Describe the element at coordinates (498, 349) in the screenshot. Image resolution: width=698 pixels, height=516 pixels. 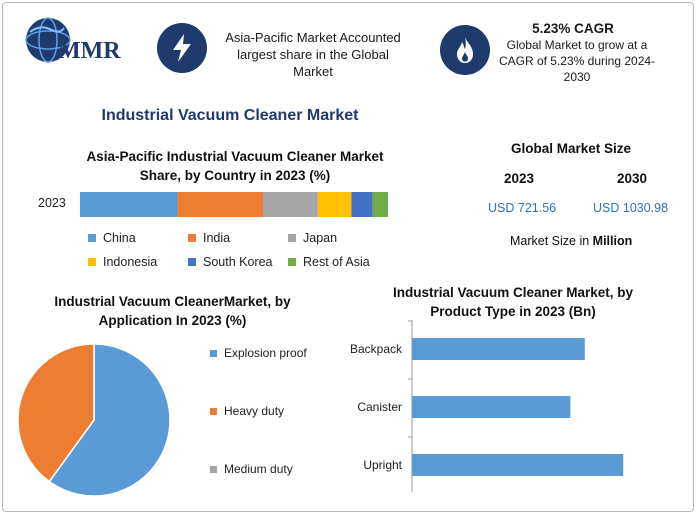
I see `product-bar-backpack` at that location.